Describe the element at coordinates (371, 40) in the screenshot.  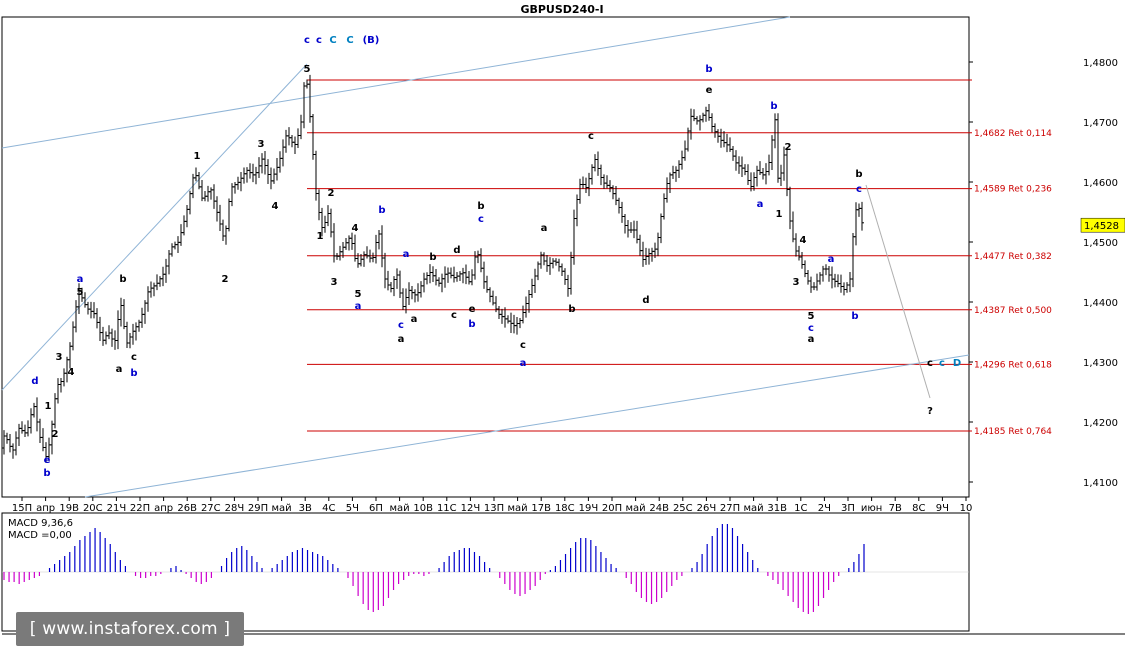
I see `wave-label: (B)` at that location.